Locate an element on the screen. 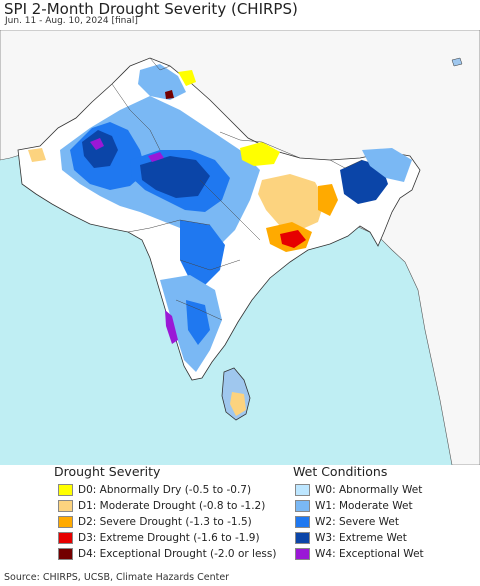 This screenshot has height=586, width=480. wet-legend-label: W2: Severe Wet is located at coordinates (357, 522).